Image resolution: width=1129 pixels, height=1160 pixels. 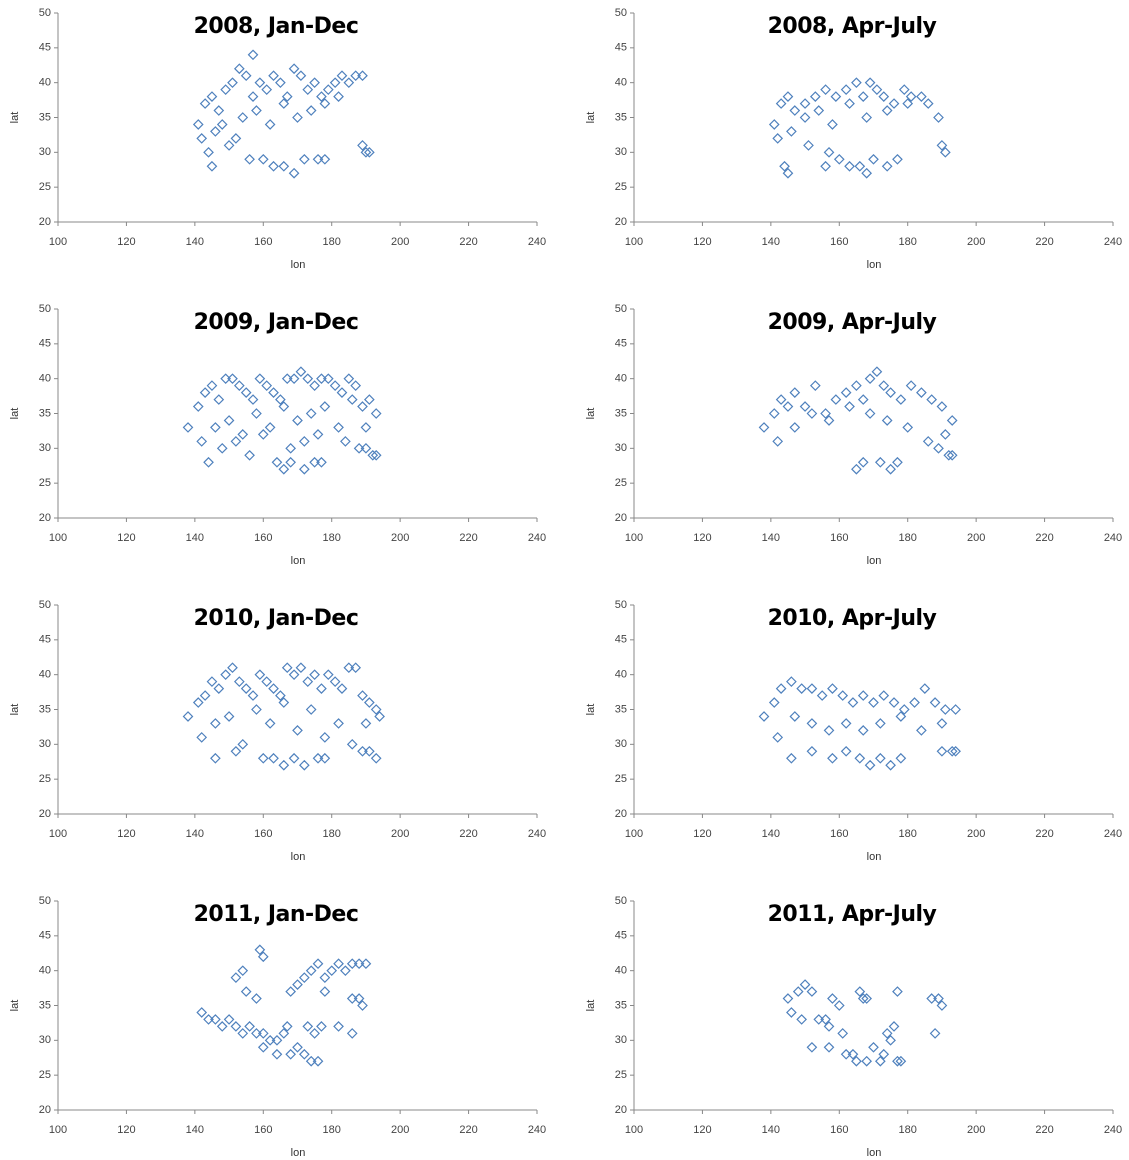 I want to click on y-tick-label: 50, so click(x=621, y=13).